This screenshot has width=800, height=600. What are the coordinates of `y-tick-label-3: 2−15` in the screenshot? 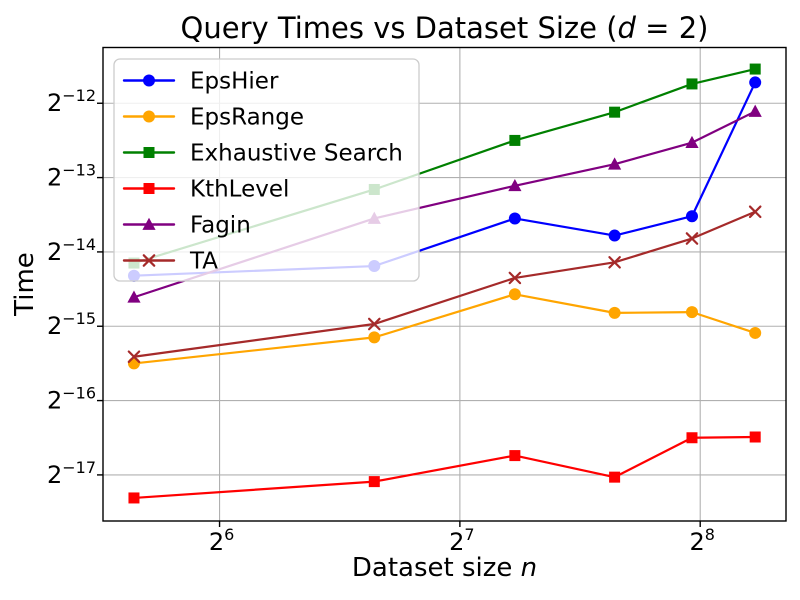 It's located at (71, 324).